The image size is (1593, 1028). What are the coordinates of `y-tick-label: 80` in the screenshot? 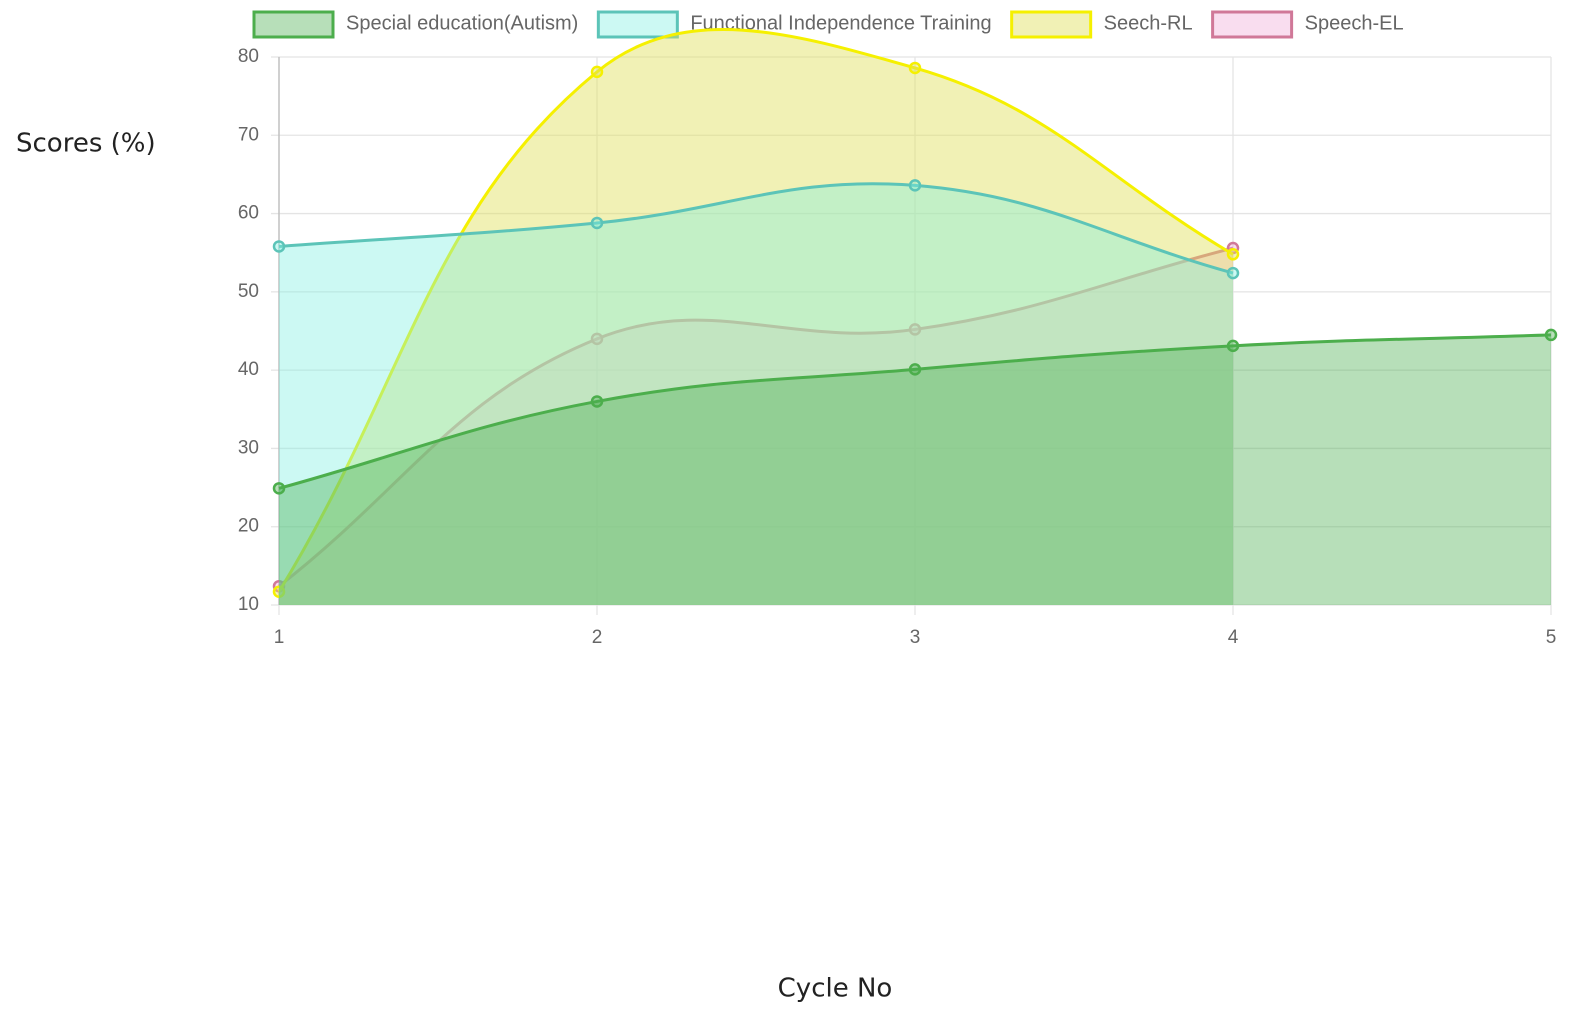 It's located at (248, 56).